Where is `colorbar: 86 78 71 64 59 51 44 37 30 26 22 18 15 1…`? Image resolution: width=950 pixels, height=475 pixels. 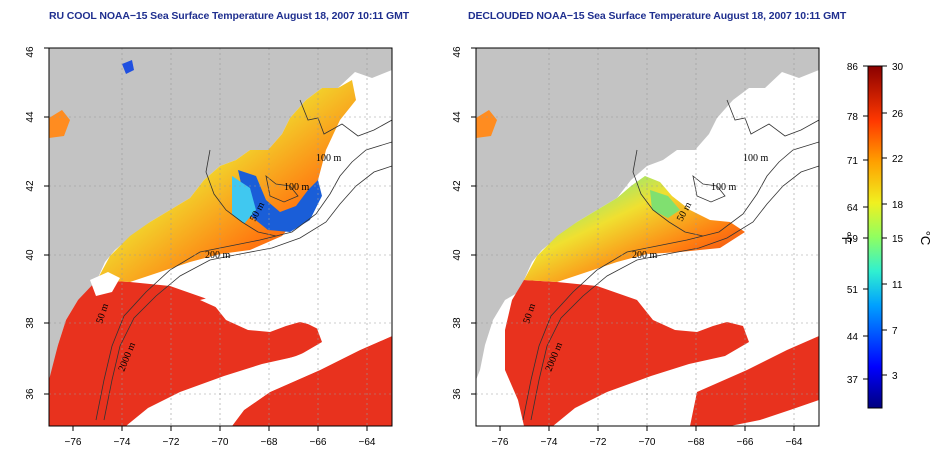
colorbar: 86 78 71 64 59 51 44 37 30 26 22 18 15 1… is located at coordinates (886, 235).